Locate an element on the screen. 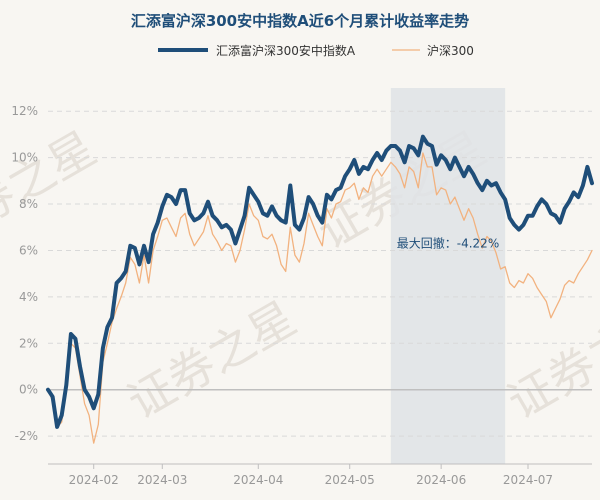 This screenshot has height=500, width=600. x-tick-label: 2024-05 is located at coordinates (350, 480).